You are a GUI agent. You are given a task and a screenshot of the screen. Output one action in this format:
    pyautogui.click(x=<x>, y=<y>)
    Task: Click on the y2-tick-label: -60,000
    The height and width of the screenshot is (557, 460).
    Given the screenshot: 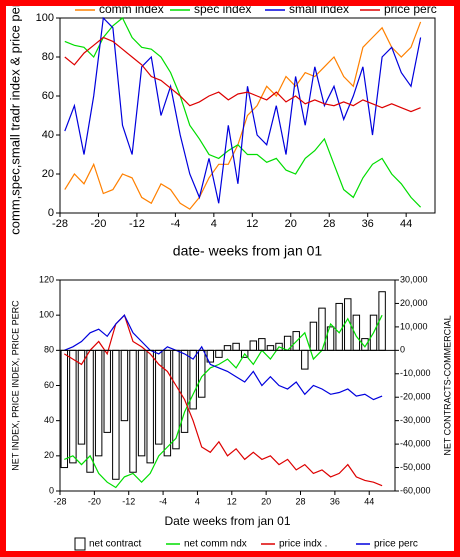 What is the action you would take?
    pyautogui.click(x=415, y=490)
    